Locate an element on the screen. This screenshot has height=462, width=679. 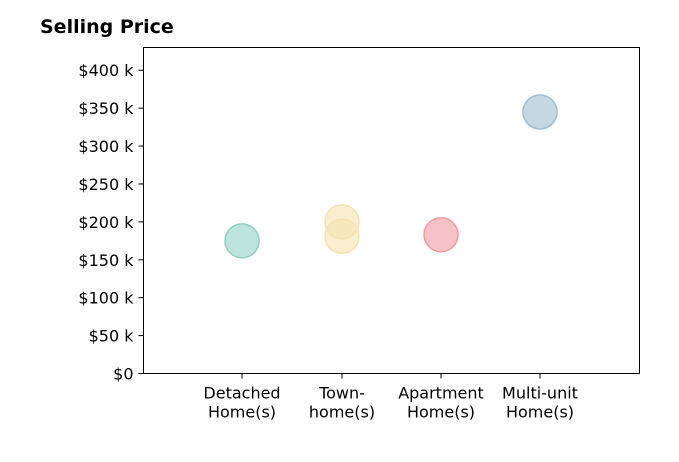
x-tick-label: Apartment Home(s) is located at coordinates (441, 403).